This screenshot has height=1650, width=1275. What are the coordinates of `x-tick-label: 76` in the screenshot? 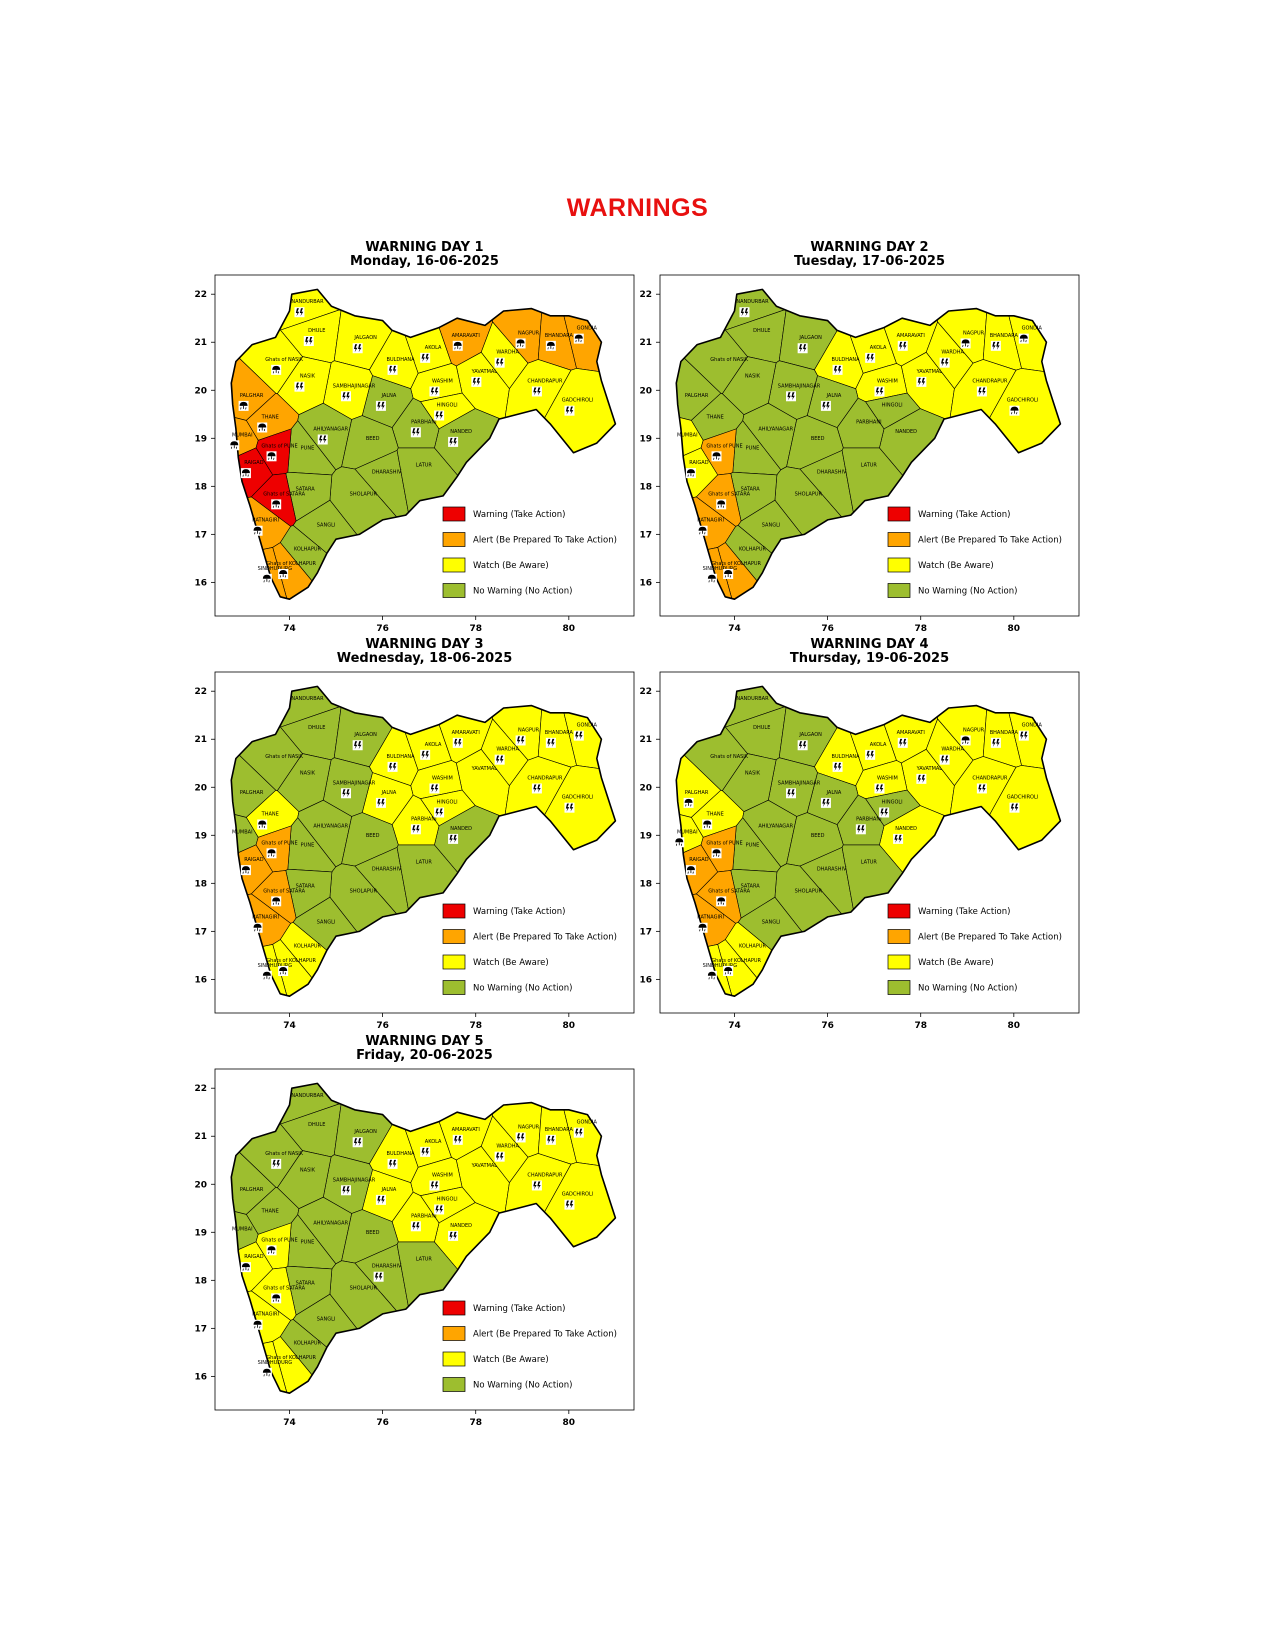 It's located at (382, 1423).